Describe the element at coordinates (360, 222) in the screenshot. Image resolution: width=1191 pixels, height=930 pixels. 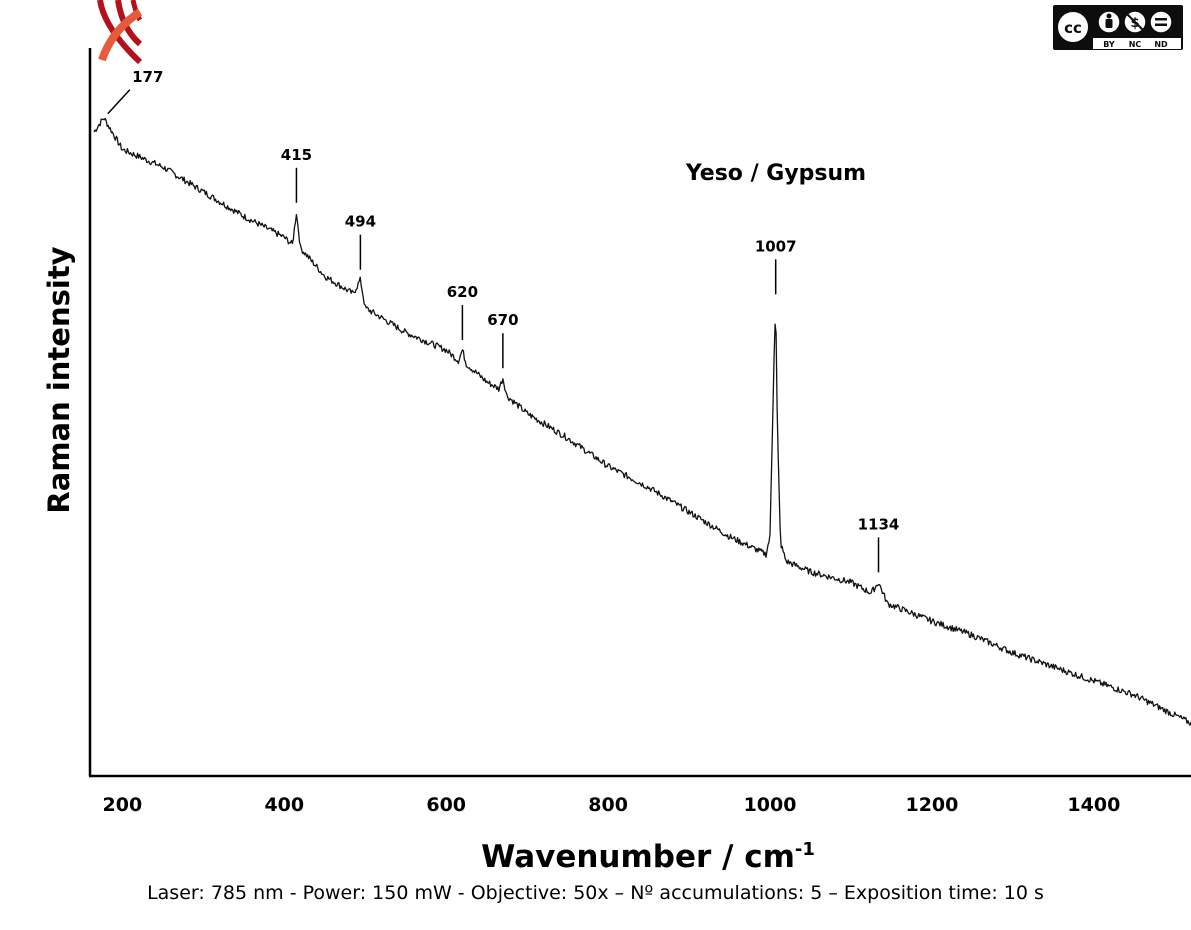
I see `peak-label: 494` at that location.